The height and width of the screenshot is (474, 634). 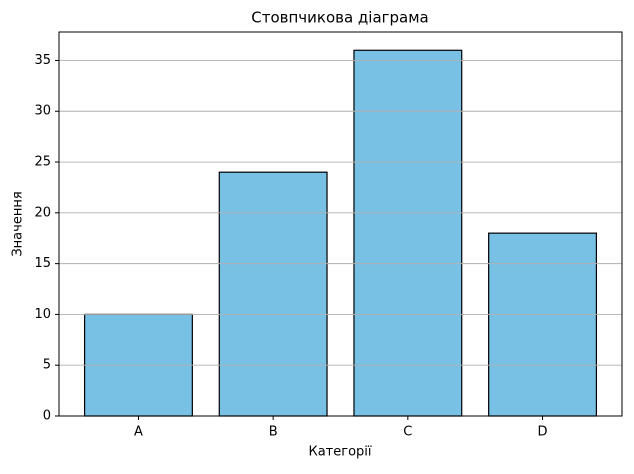 What do you see at coordinates (340, 18) in the screenshot?
I see `chart-title: Стовпчикова діаграма` at bounding box center [340, 18].